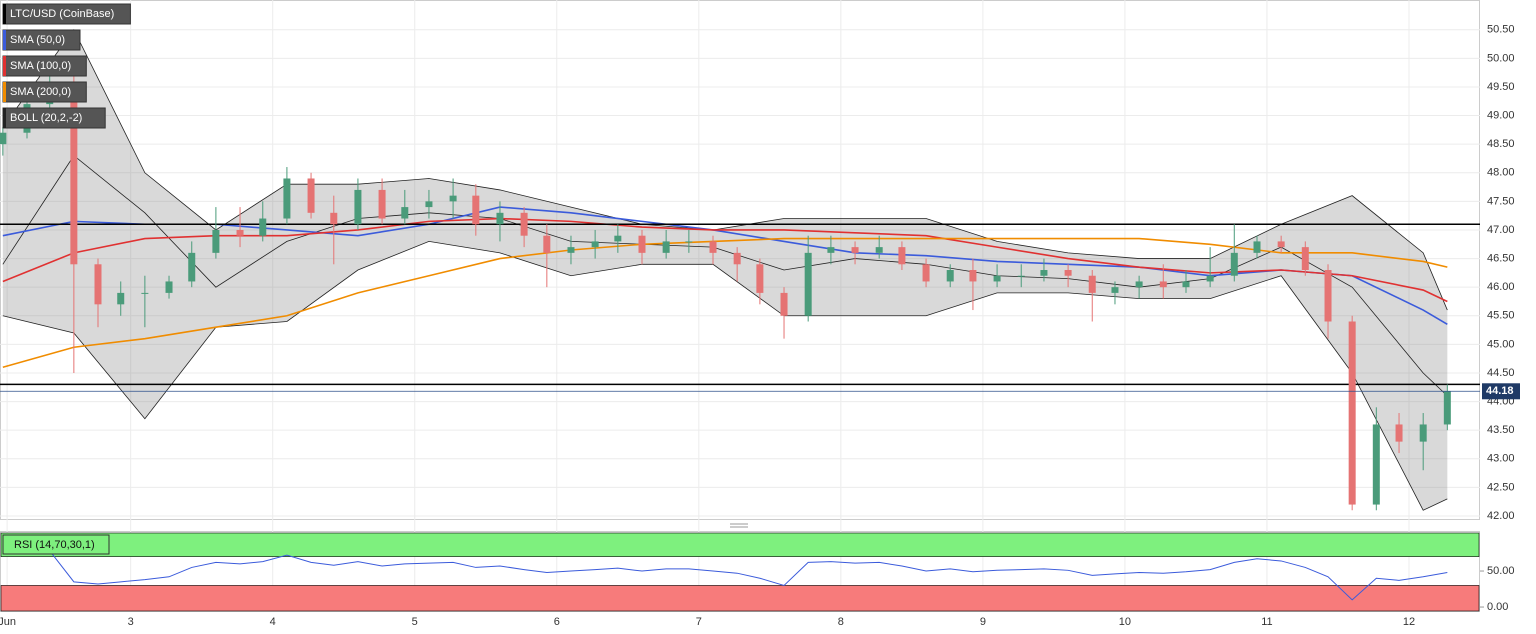  Describe the element at coordinates (739, 525) in the screenshot. I see `panel-resize-handle` at that location.